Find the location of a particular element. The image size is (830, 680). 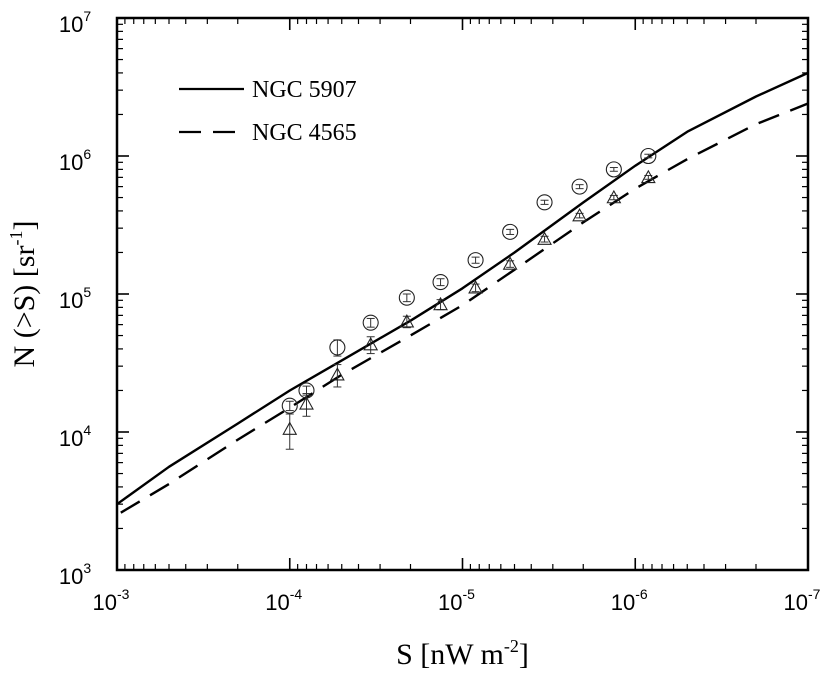

x-tick-label: 10⁻⁶ is located at coordinates (629, 600).